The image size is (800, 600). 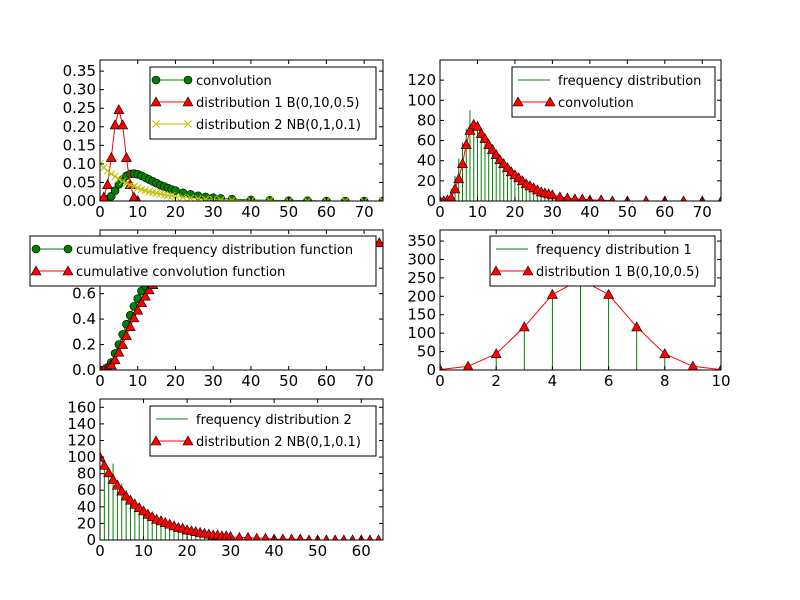 I want to click on panel-4-xtick-label: 6, so click(x=609, y=381).